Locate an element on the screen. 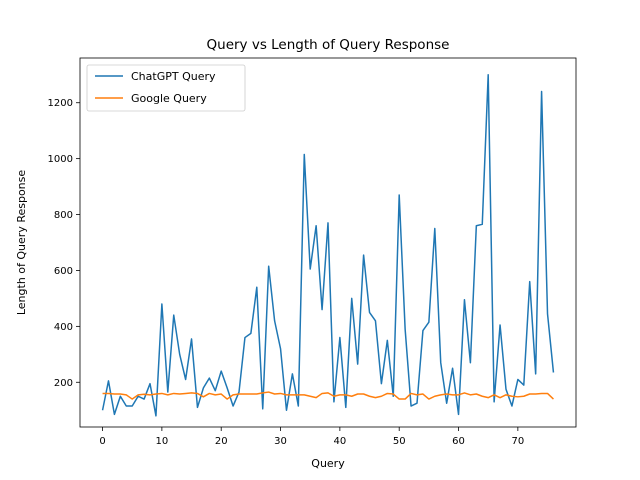 This screenshot has height=480, width=640. x-tick-label: 10 is located at coordinates (162, 441).